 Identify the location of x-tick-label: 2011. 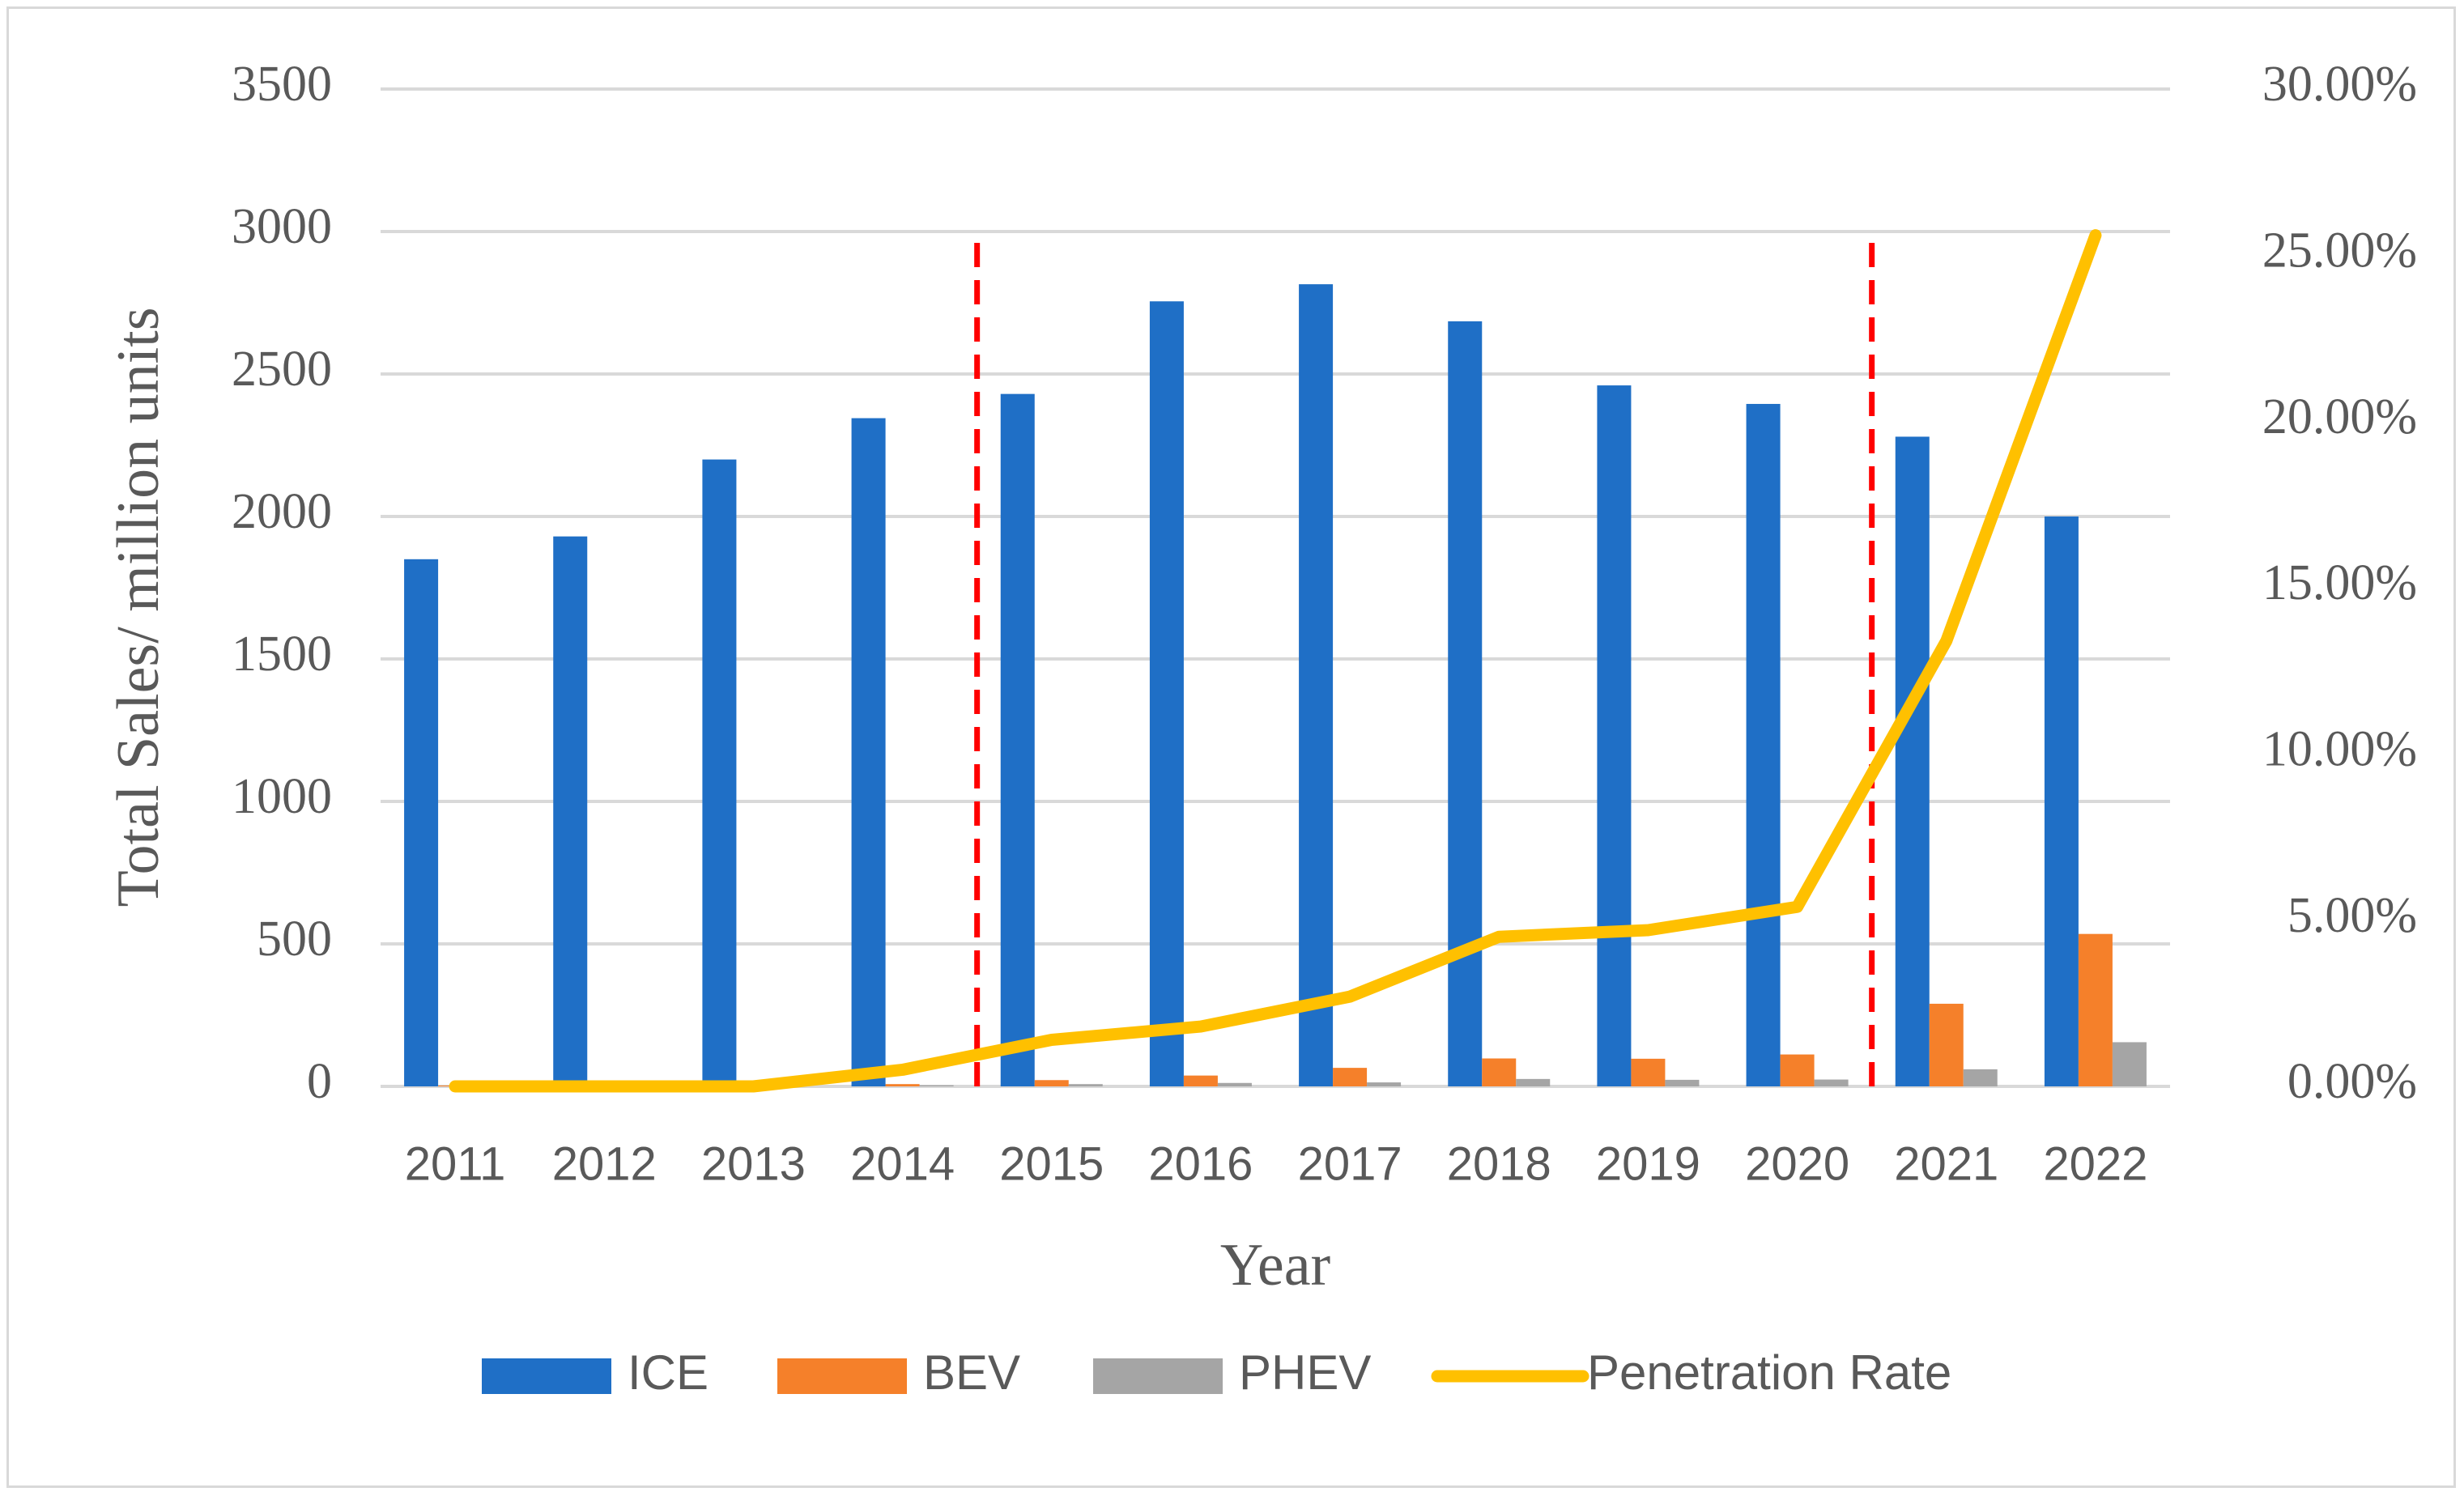
(455, 1163).